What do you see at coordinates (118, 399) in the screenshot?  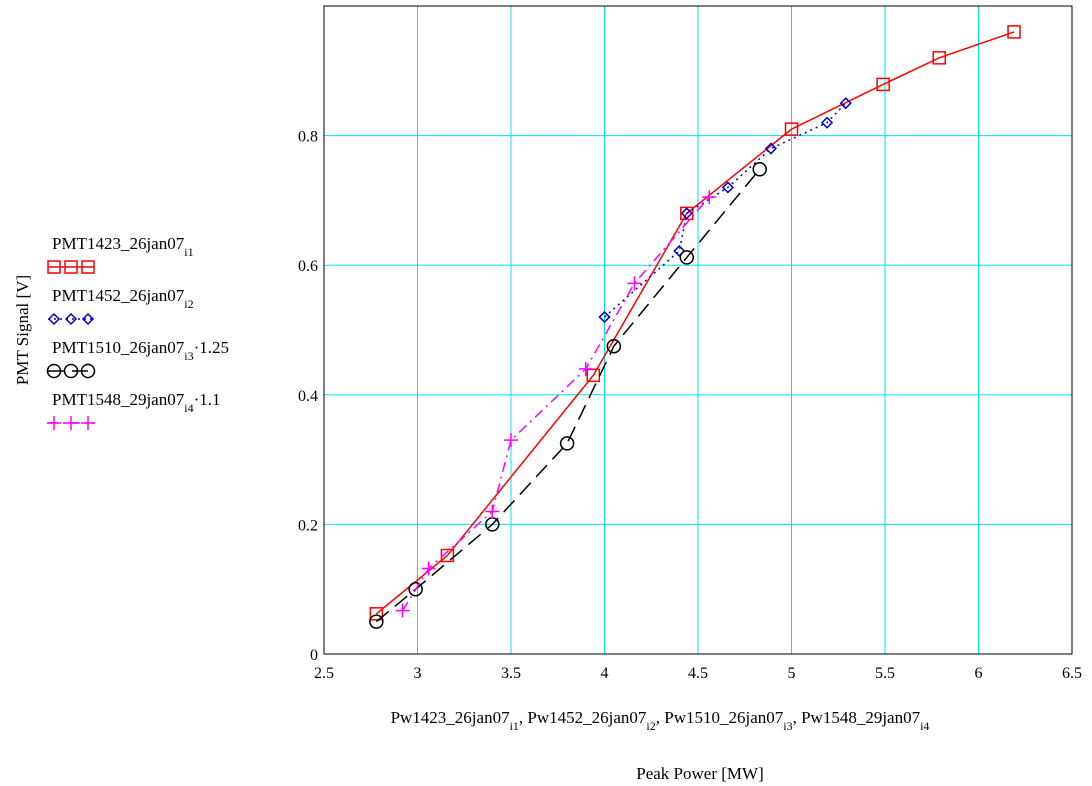 I see `legend-name: PMT1548_29jan07` at bounding box center [118, 399].